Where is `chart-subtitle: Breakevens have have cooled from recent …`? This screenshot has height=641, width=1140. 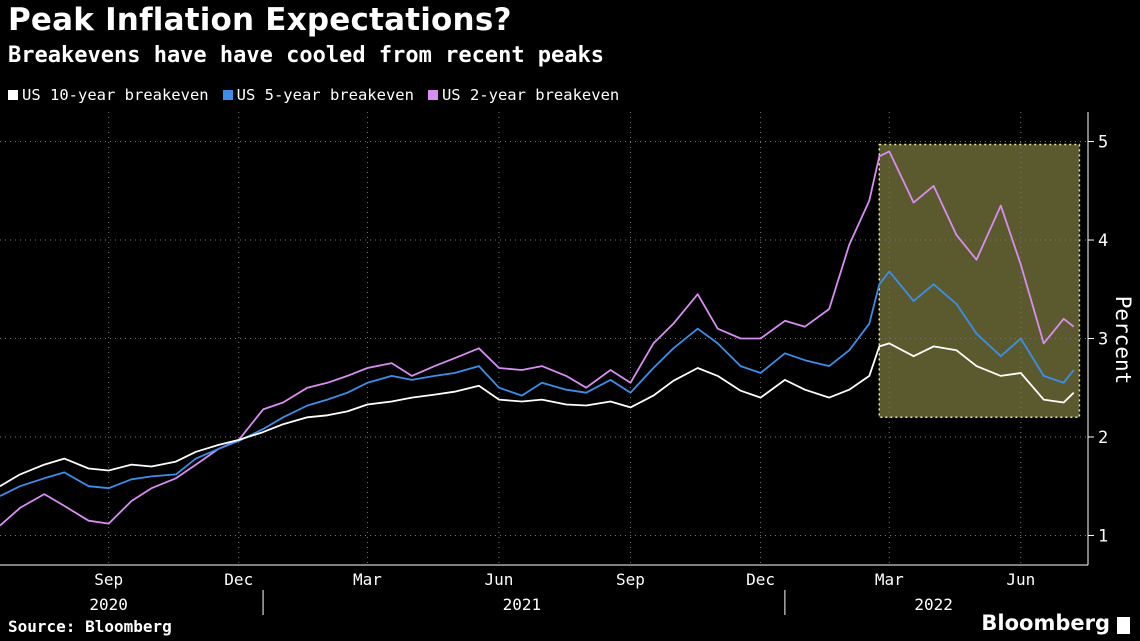
chart-subtitle: Breakevens have have cooled from recent … is located at coordinates (306, 55).